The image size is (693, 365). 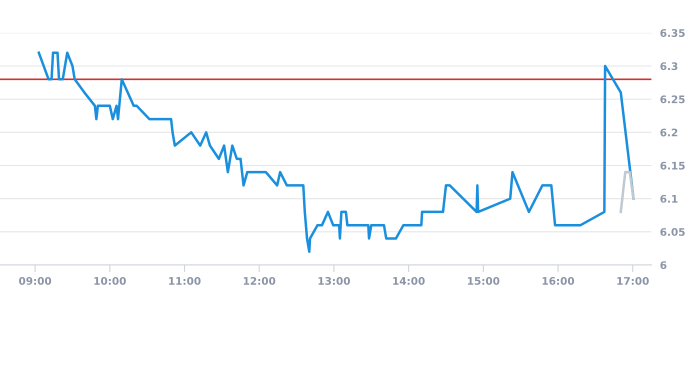 What do you see at coordinates (669, 66) in the screenshot?
I see `y-tick-label: 6.3` at bounding box center [669, 66].